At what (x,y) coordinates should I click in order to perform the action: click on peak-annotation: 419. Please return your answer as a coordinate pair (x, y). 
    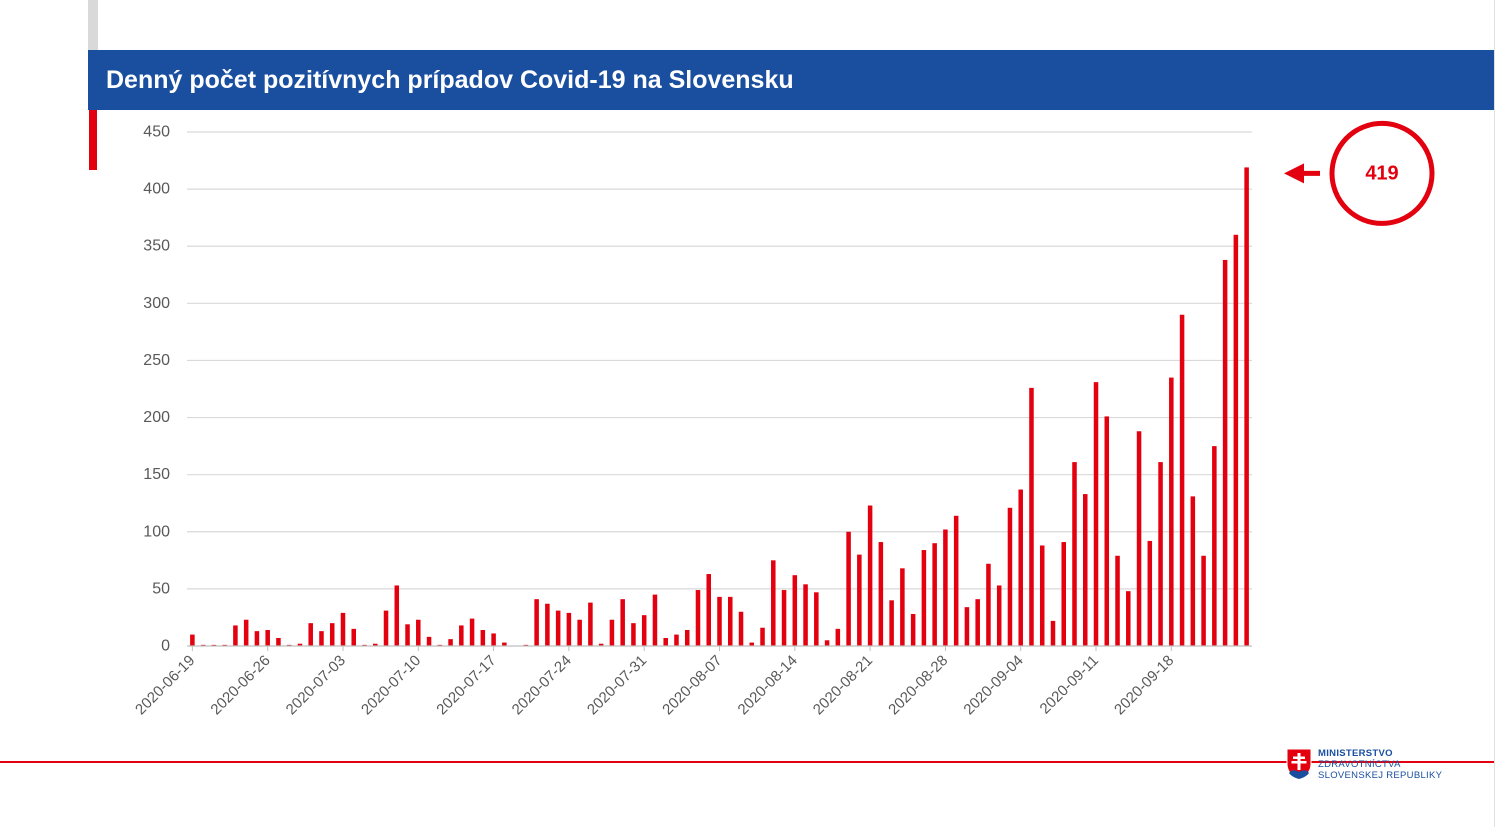
    Looking at the image, I should click on (1359, 173).